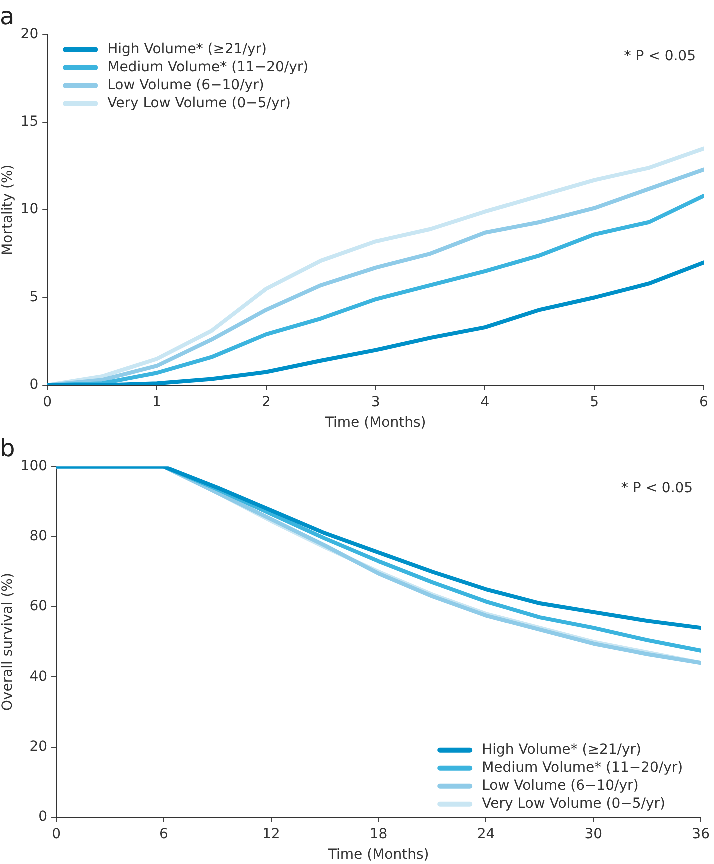  What do you see at coordinates (486, 834) in the screenshot?
I see `x-tick-label: 24` at bounding box center [486, 834].